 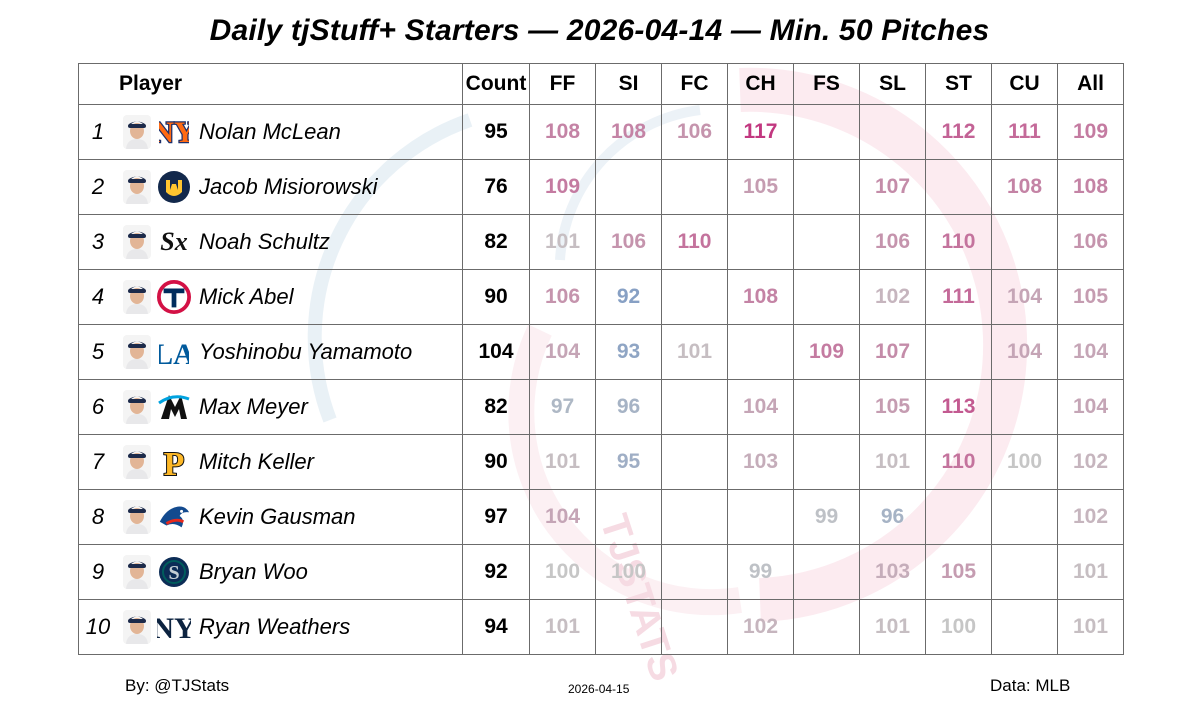 I want to click on stuff-value-all: 102, so click(x=1090, y=462).